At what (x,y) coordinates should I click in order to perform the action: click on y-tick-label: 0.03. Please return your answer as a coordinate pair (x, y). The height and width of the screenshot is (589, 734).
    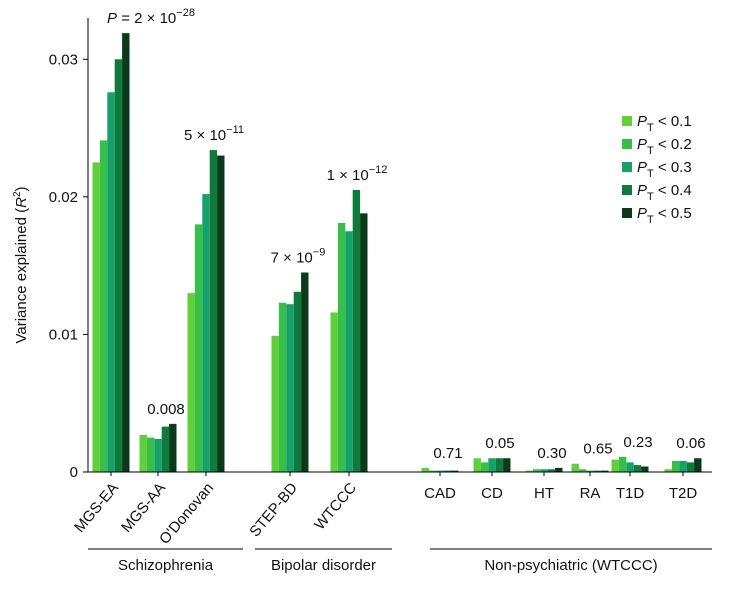
    Looking at the image, I should click on (63, 59).